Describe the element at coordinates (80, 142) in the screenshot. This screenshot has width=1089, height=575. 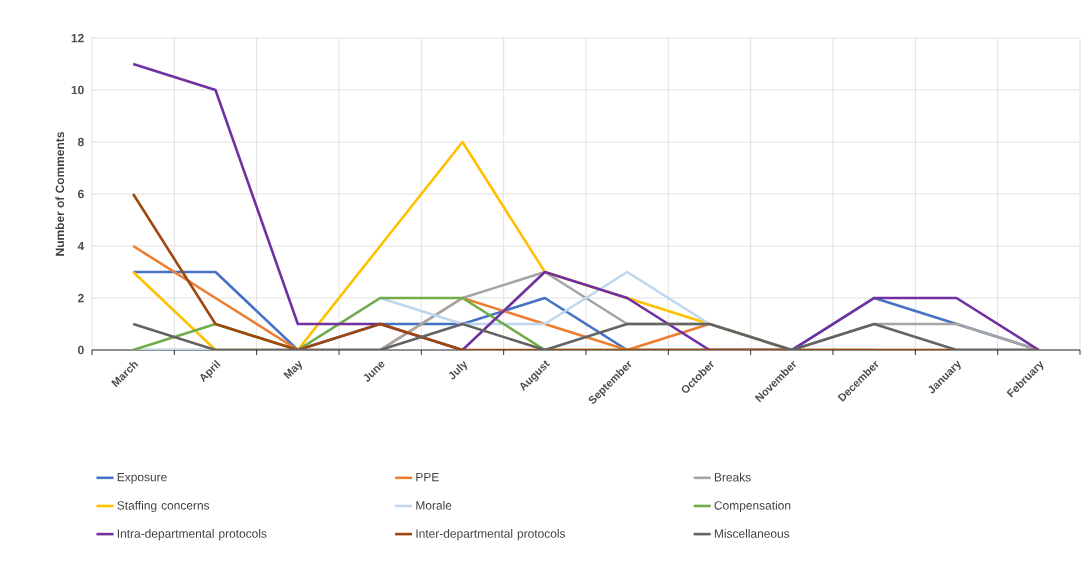
I see `y-tick-label: 8` at that location.